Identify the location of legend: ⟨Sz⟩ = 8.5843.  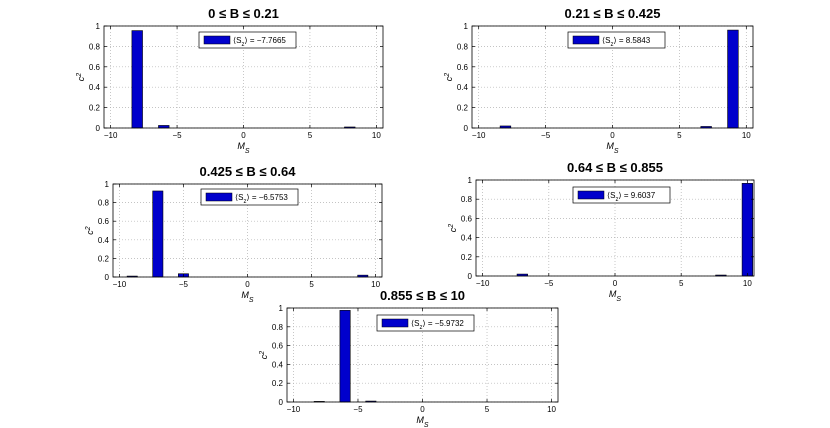
(616, 40).